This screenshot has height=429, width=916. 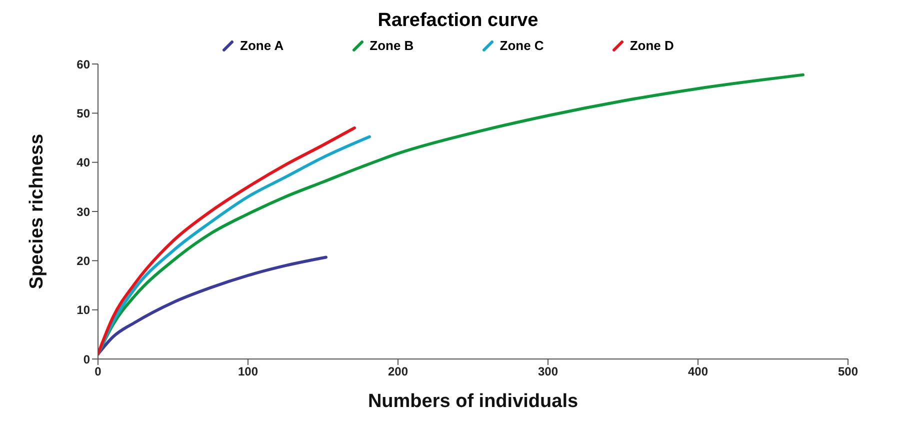 What do you see at coordinates (651, 45) in the screenshot?
I see `legend-label: Zone D` at bounding box center [651, 45].